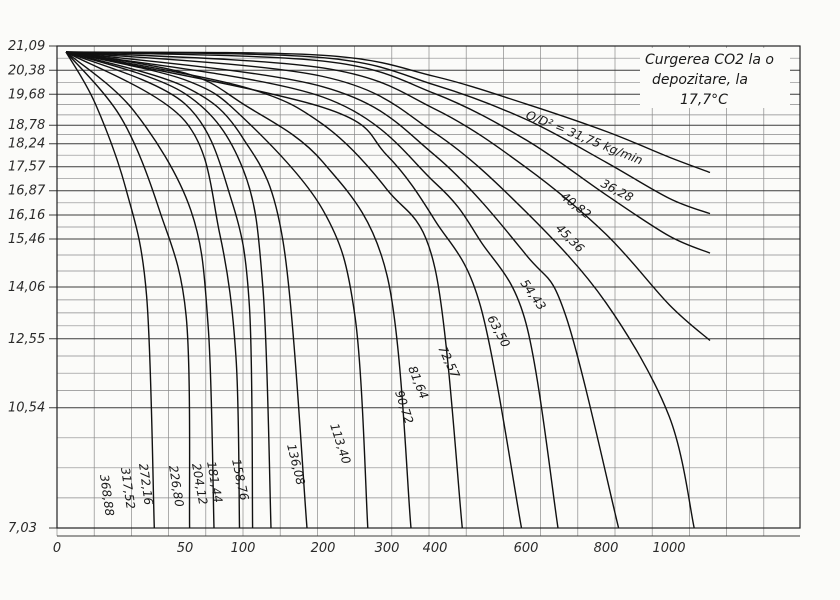 This screenshot has height=600, width=840. What do you see at coordinates (584, 138) in the screenshot?
I see `curve-label: Q/D² = 31,75 kg/min` at bounding box center [584, 138].